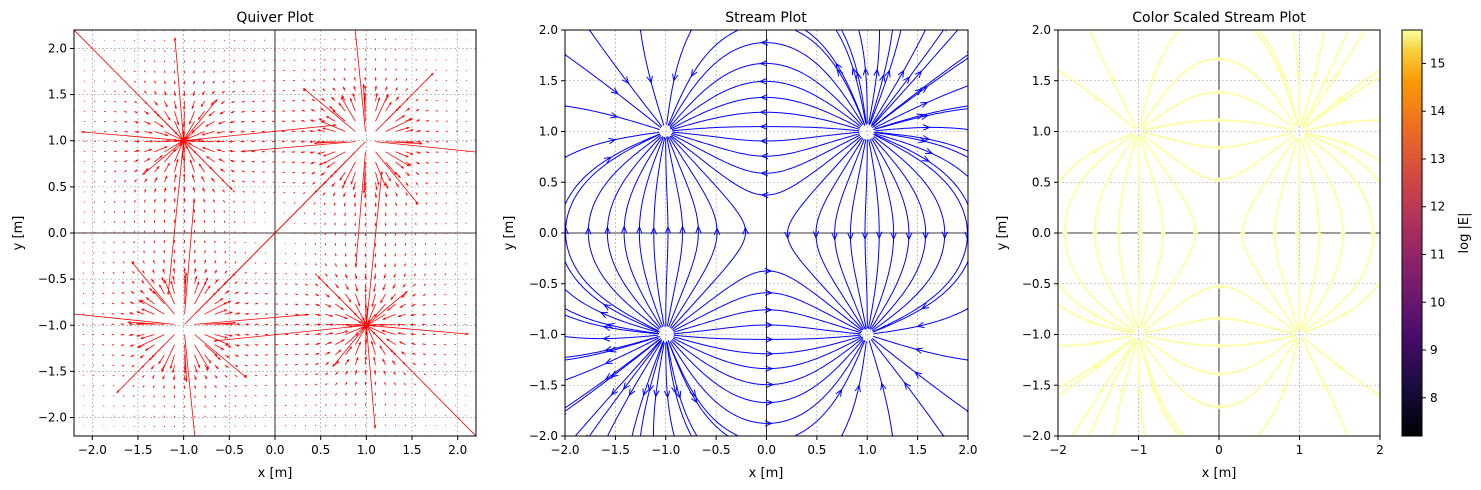 Image resolution: width=1481 pixels, height=490 pixels. What do you see at coordinates (766, 18) in the screenshot?
I see `chart-title: Stream Plot` at bounding box center [766, 18].